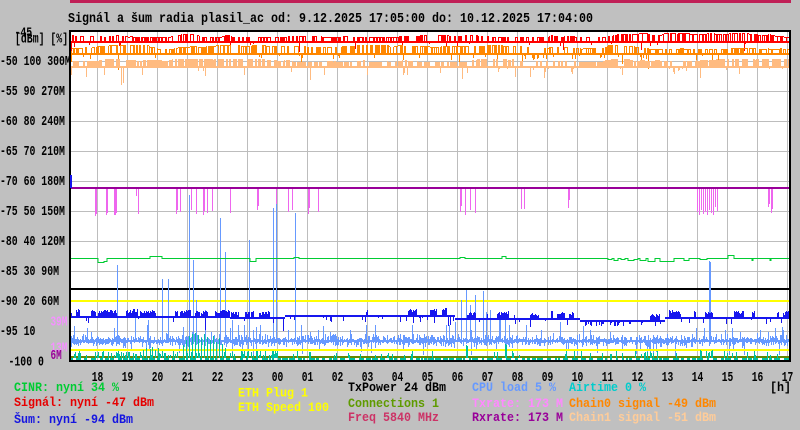 This screenshot has width=800, height=430. What do you see at coordinates (393, 417) in the screenshot?
I see `svg-text: Freq 5840 MHz` at bounding box center [393, 417].